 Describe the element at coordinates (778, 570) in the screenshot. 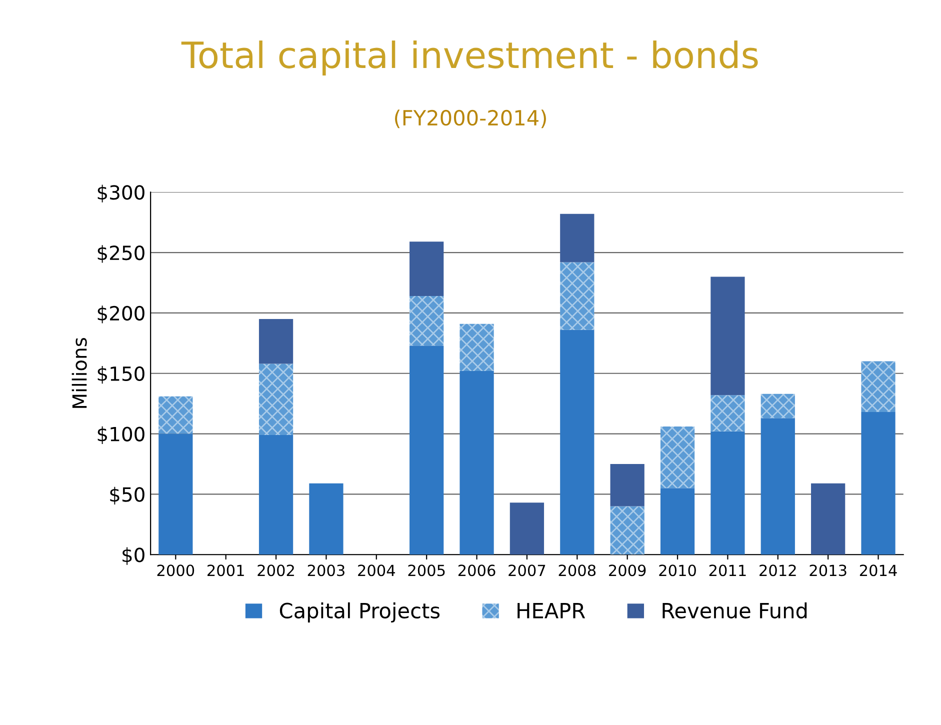

I see `x-tick-label: 2012` at that location.